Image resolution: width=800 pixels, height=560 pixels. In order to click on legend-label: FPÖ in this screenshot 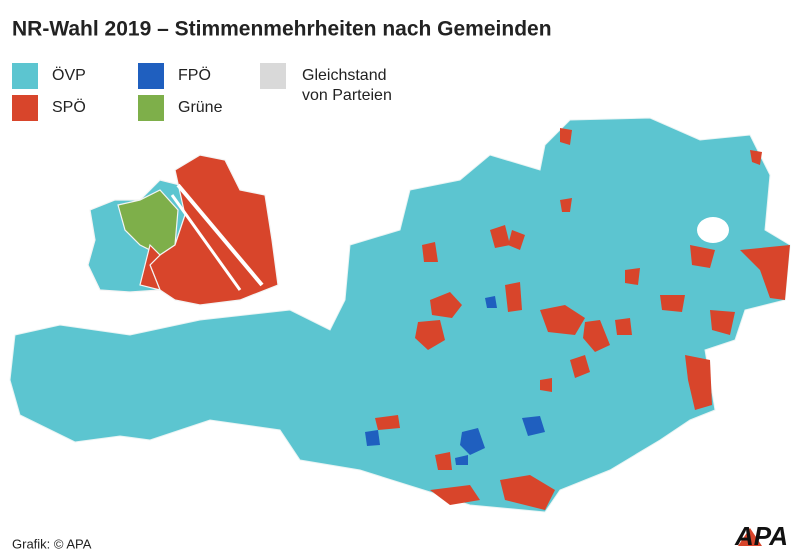, I will do `click(194, 75)`.